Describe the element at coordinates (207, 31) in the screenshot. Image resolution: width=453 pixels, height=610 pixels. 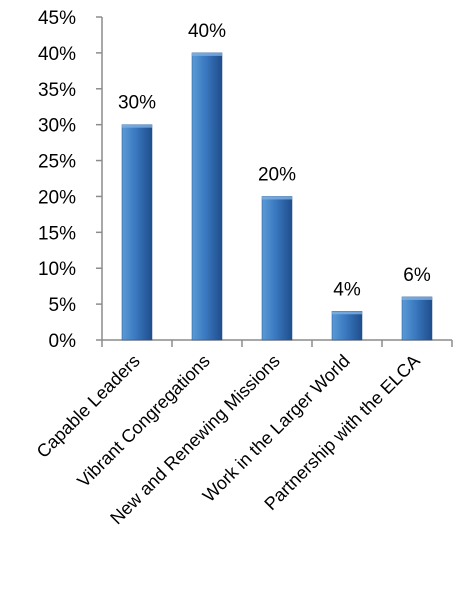
I see `data-label: 40%` at that location.